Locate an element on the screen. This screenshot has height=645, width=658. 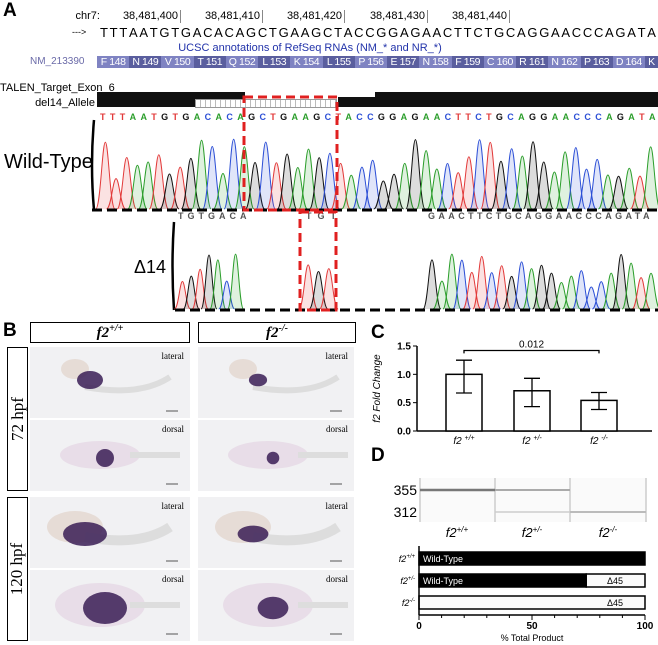
lane-label: f2+/- is located at coordinates (532, 532).